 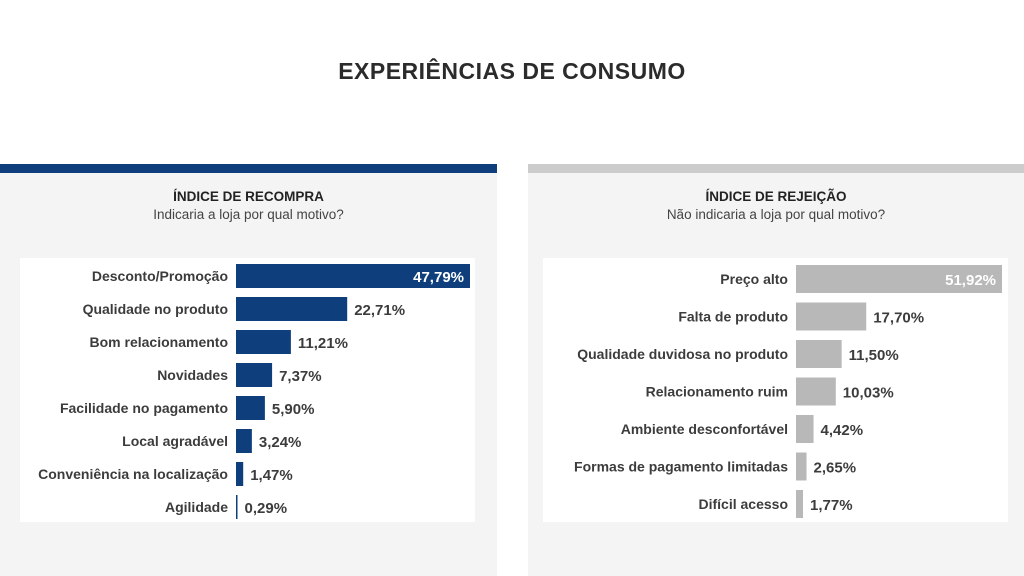 I want to click on recompra-value-label: 5,90%, so click(x=293, y=409).